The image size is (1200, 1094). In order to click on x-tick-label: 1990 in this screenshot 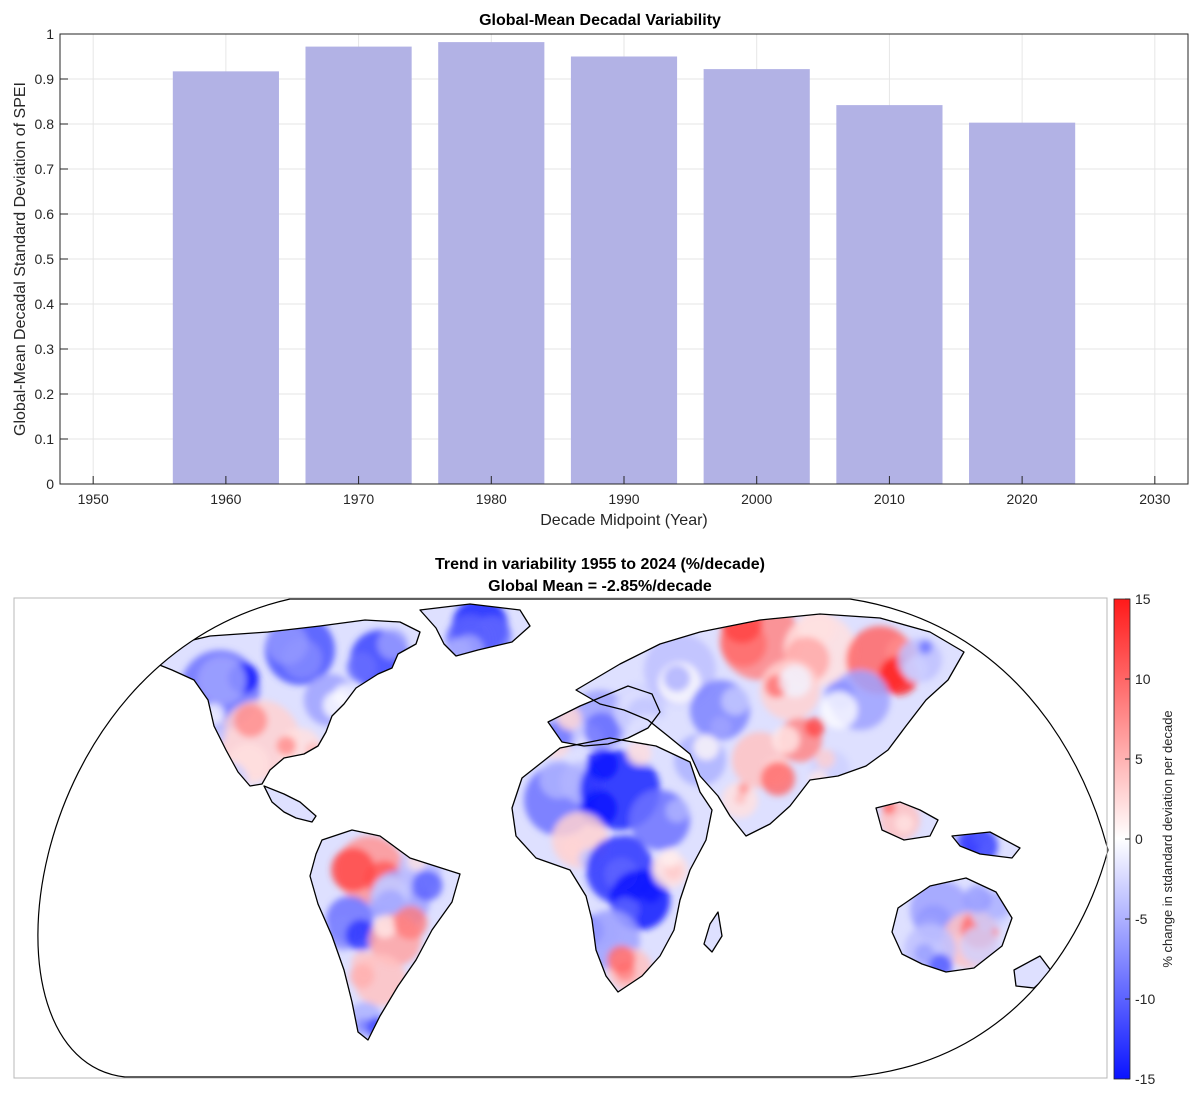, I will do `click(623, 499)`.